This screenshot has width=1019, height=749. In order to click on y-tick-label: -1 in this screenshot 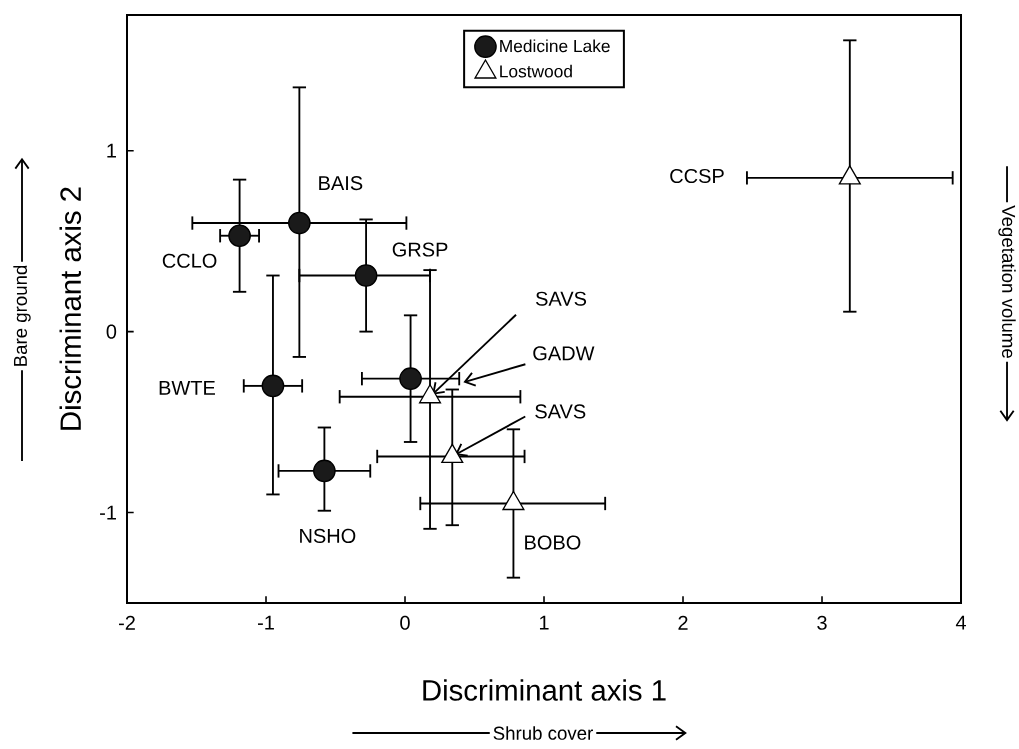, I will do `click(108, 512)`.